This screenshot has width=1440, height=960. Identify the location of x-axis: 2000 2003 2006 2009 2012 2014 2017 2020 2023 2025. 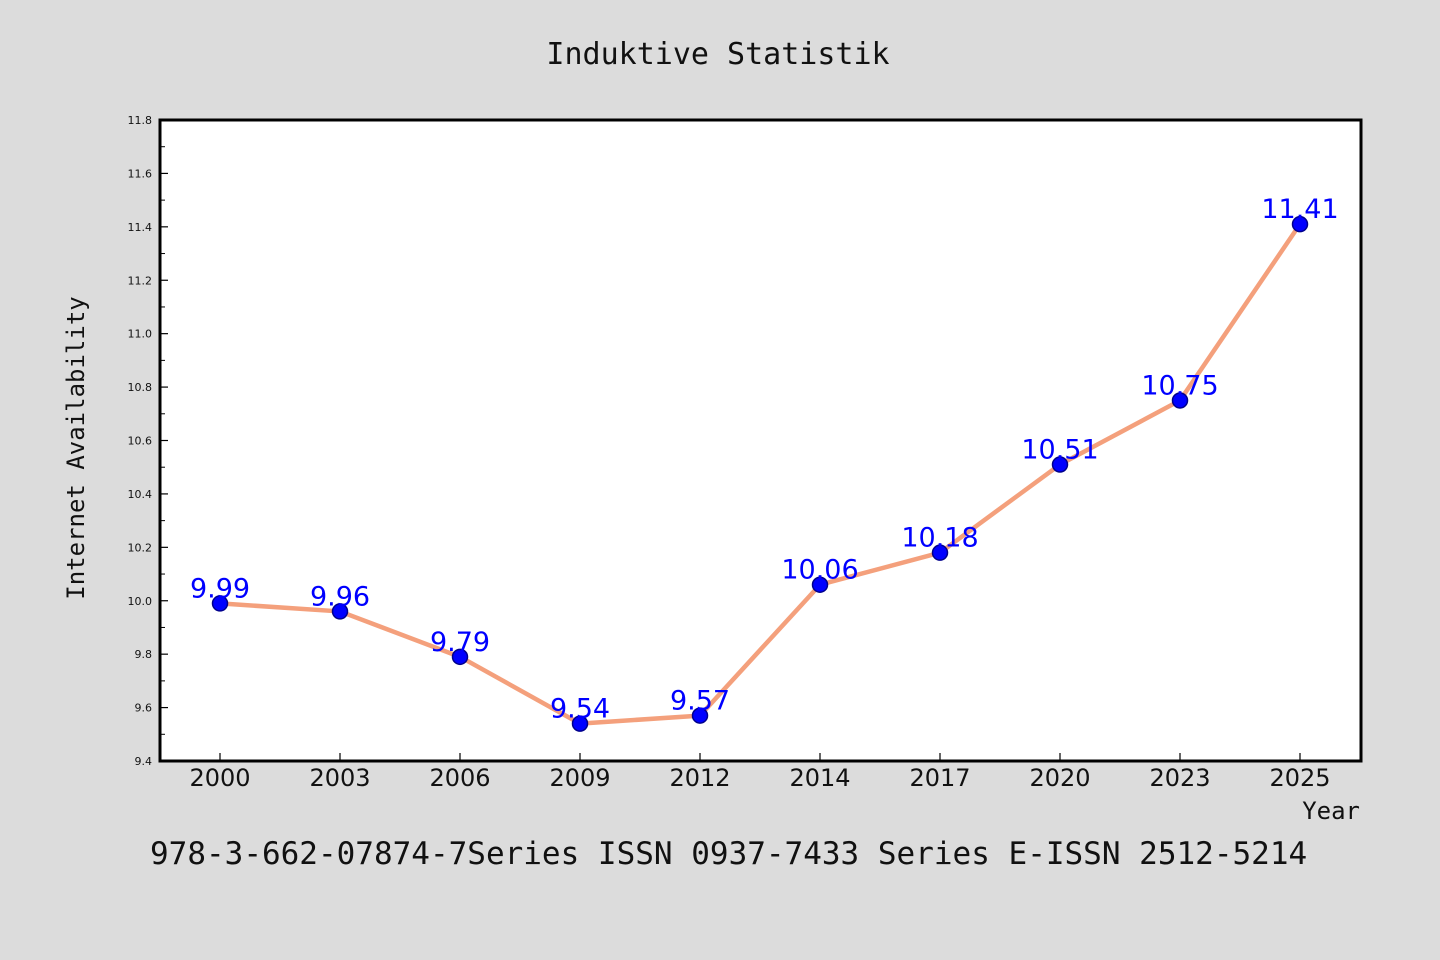
(760, 772).